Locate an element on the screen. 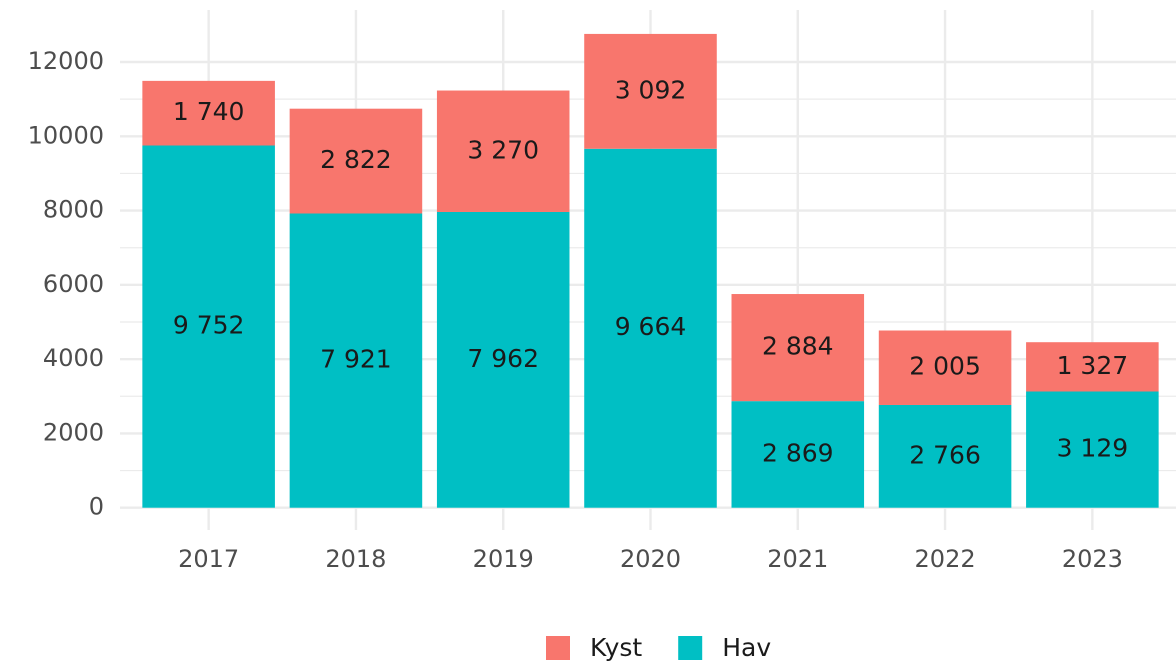 The height and width of the screenshot is (664, 1176). value-label: 3 129 is located at coordinates (1093, 448).